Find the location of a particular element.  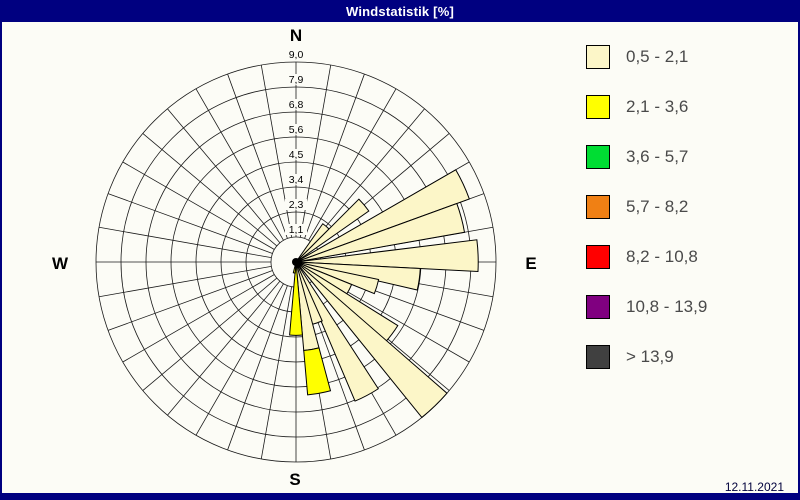

ring-label: 6,8 is located at coordinates (296, 105).